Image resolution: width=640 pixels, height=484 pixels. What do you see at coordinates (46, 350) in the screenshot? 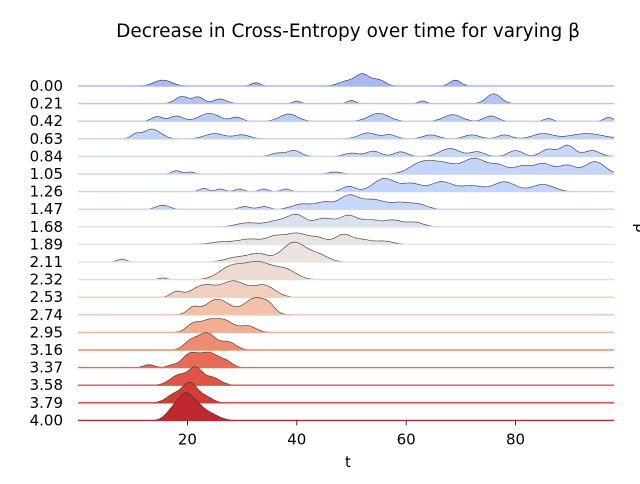
I see `y-tick-label: 3.16` at bounding box center [46, 350].